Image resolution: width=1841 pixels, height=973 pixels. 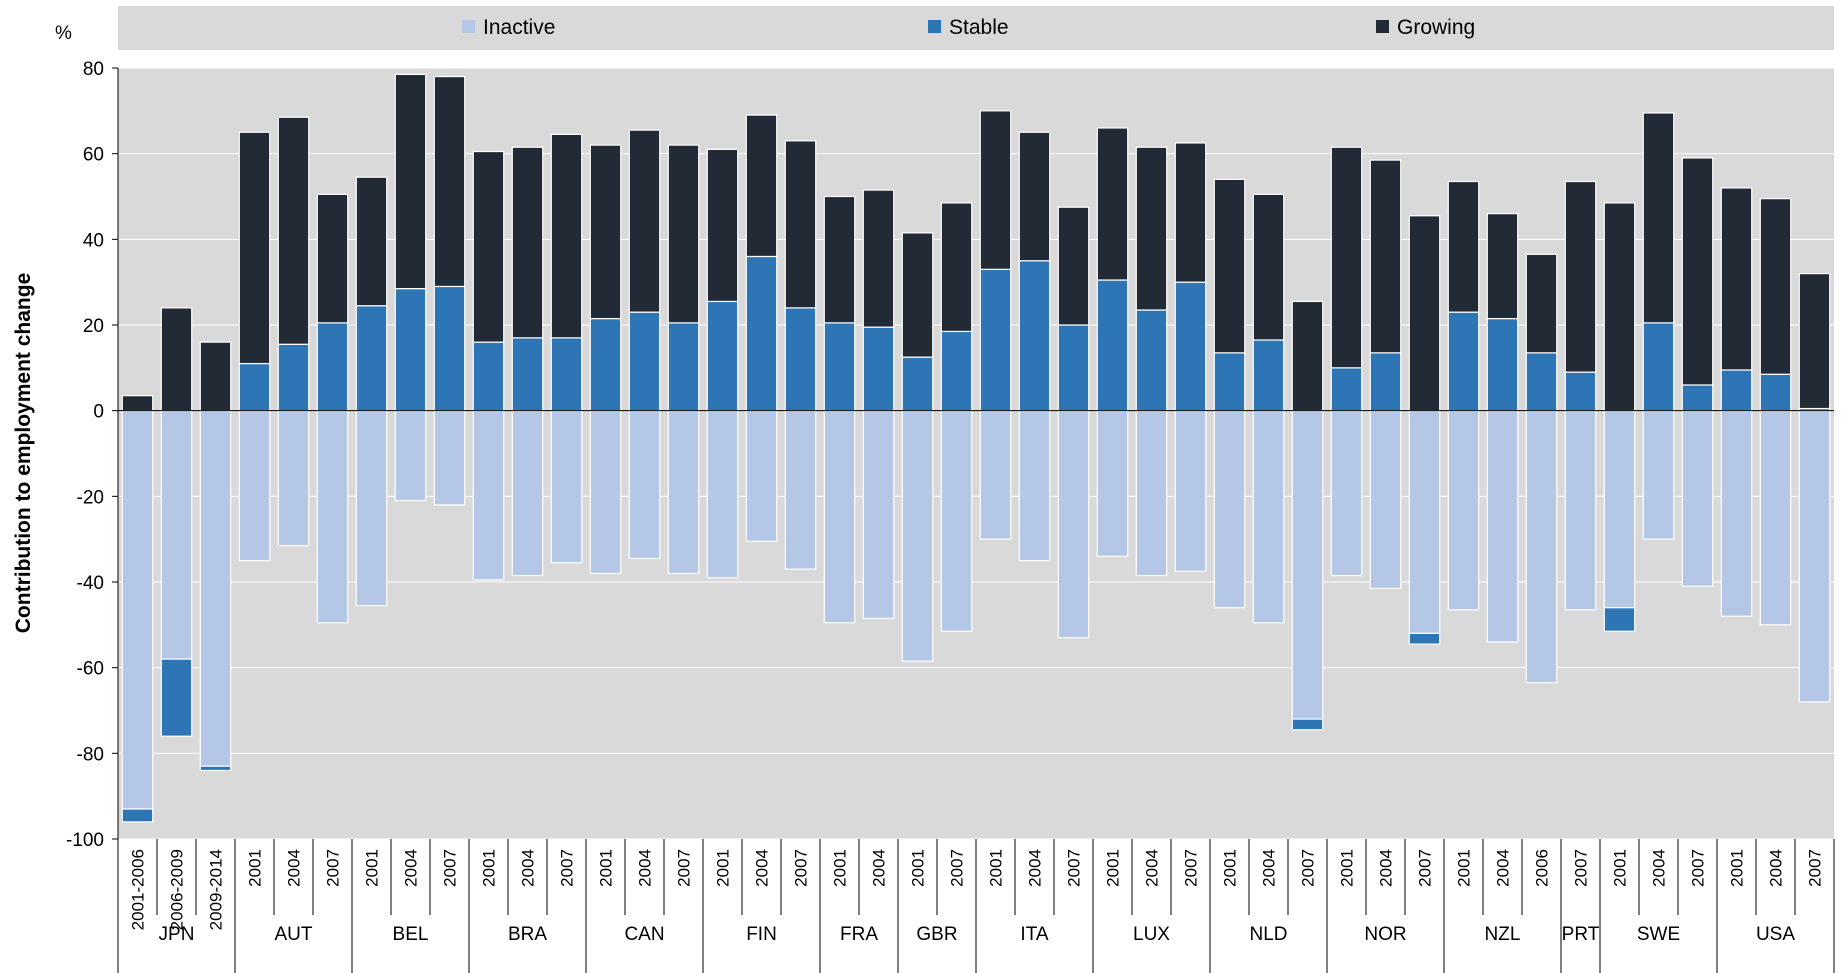 What do you see at coordinates (1151, 934) in the screenshot?
I see `x-group-label: LUX` at bounding box center [1151, 934].